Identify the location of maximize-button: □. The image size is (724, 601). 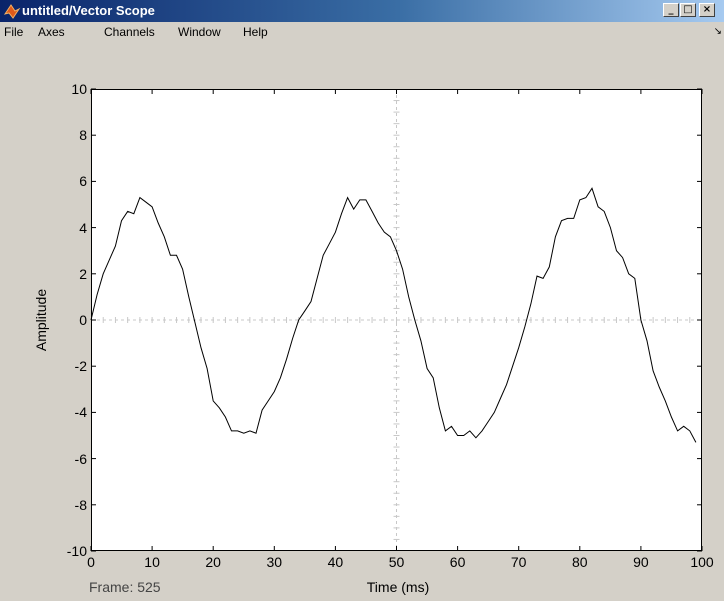
(688, 10).